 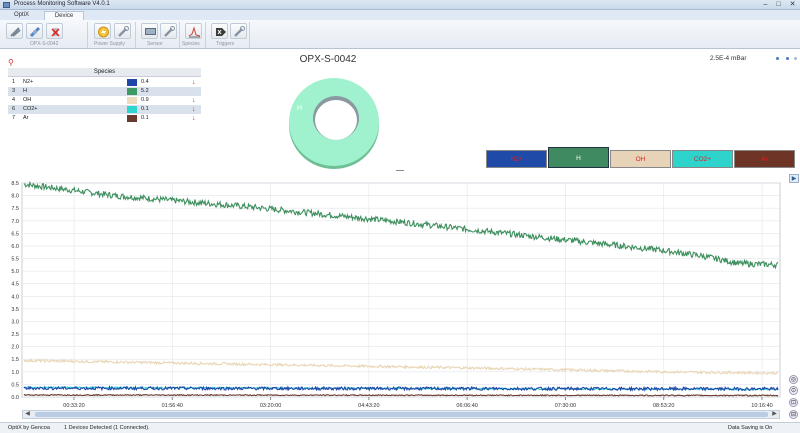 What do you see at coordinates (516, 159) in the screenshot?
I see `species-button-n2: N2+` at bounding box center [516, 159].